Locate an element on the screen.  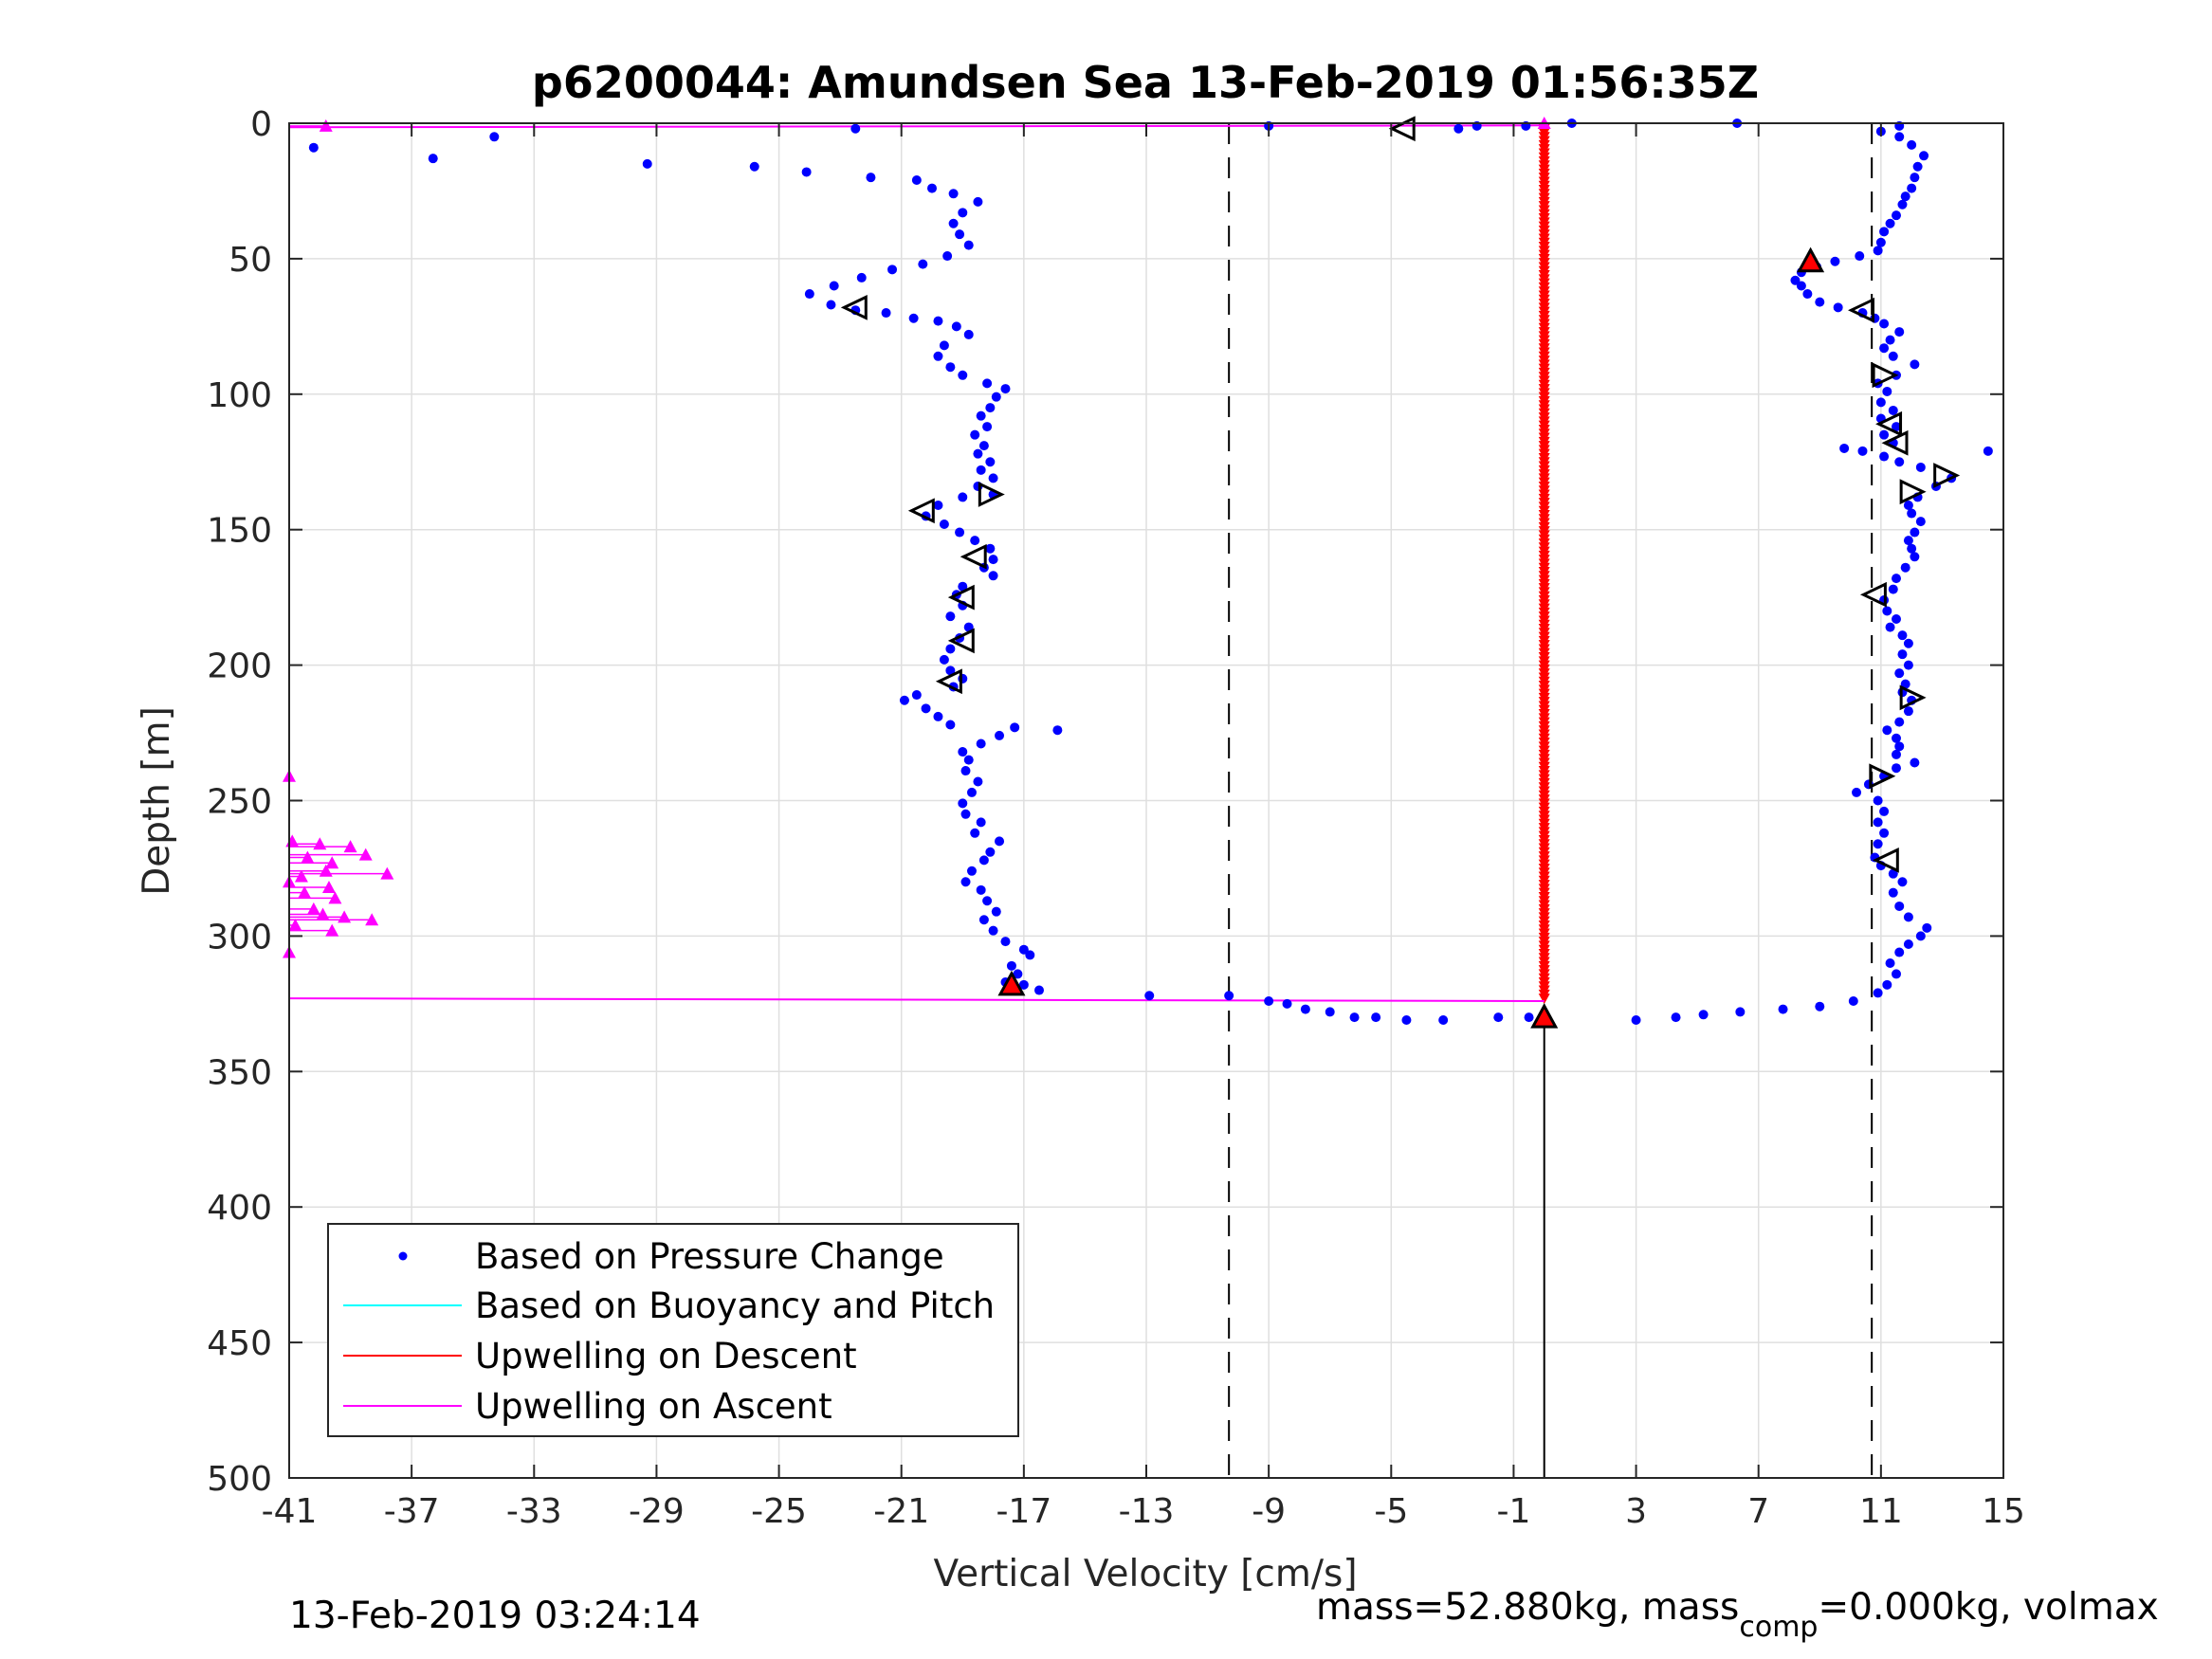
y-tick-label: 300 is located at coordinates (239, 937).